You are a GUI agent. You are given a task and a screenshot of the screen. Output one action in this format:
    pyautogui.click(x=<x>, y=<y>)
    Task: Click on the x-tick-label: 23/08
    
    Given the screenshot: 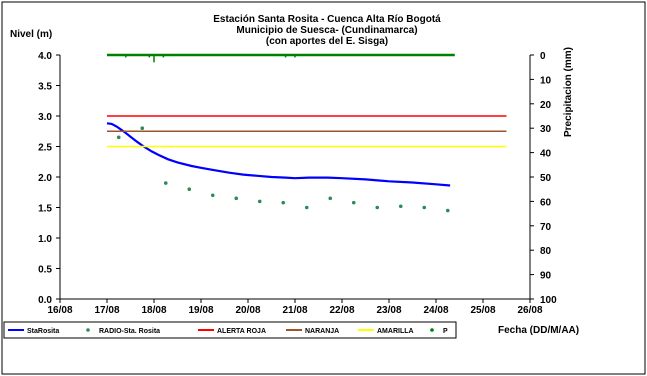 What is the action you would take?
    pyautogui.click(x=388, y=310)
    